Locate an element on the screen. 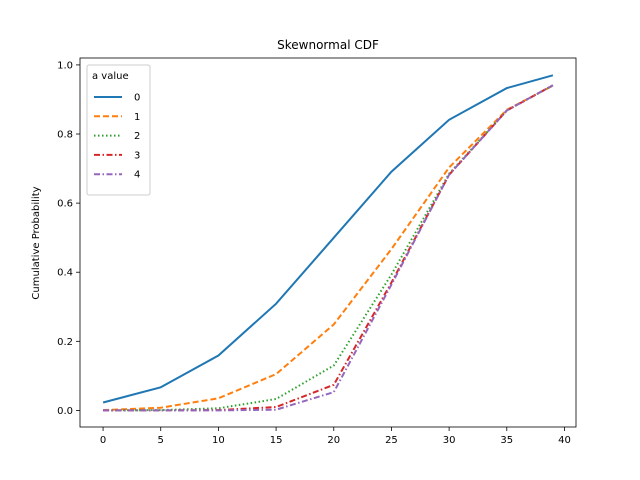 This screenshot has height=480, width=640. legend-label-0: 0 is located at coordinates (137, 98).